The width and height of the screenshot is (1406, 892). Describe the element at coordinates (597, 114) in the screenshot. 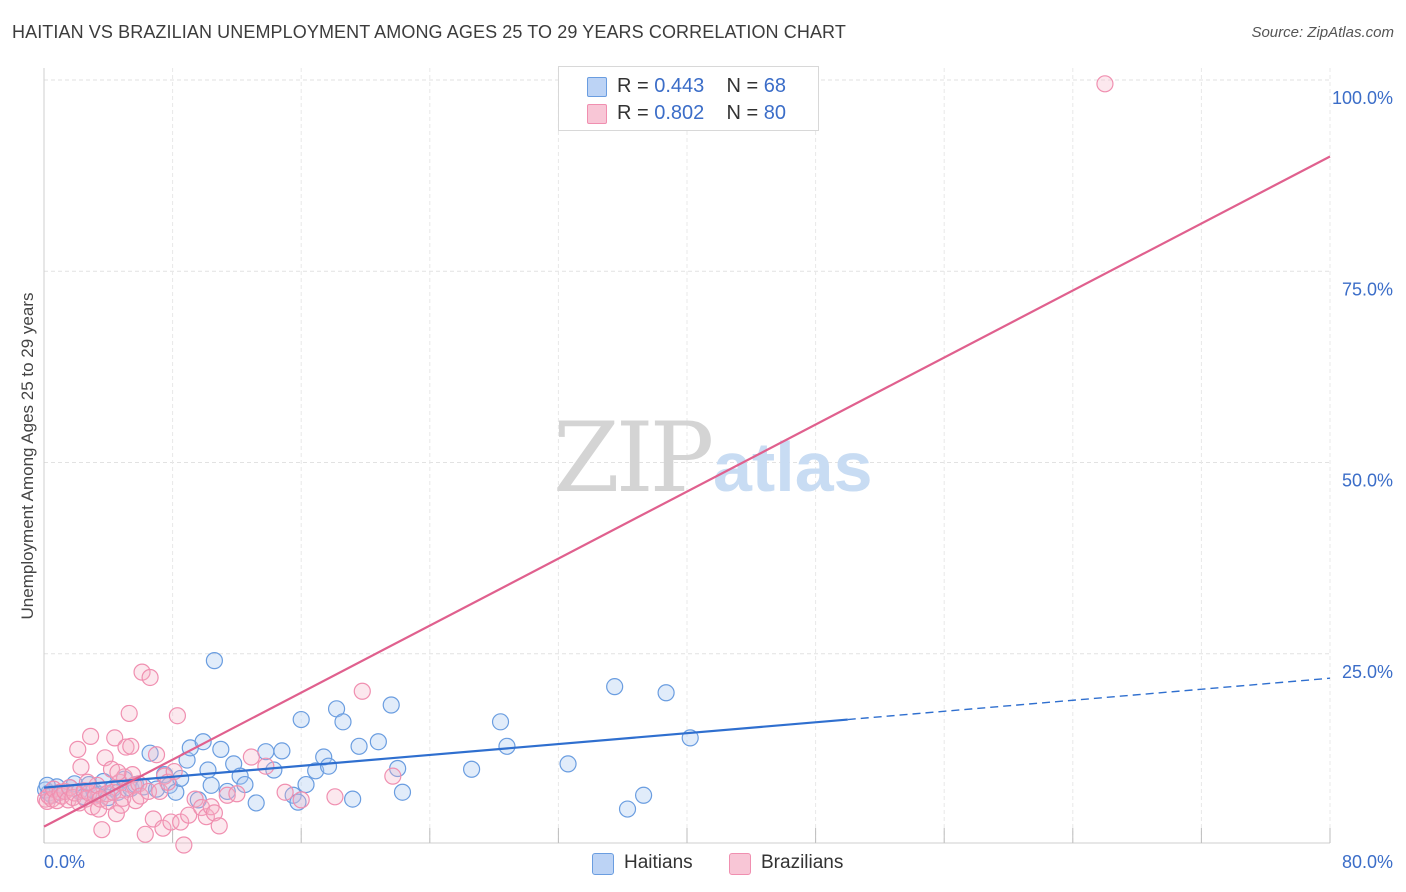

I see `brazilians-swatch` at that location.